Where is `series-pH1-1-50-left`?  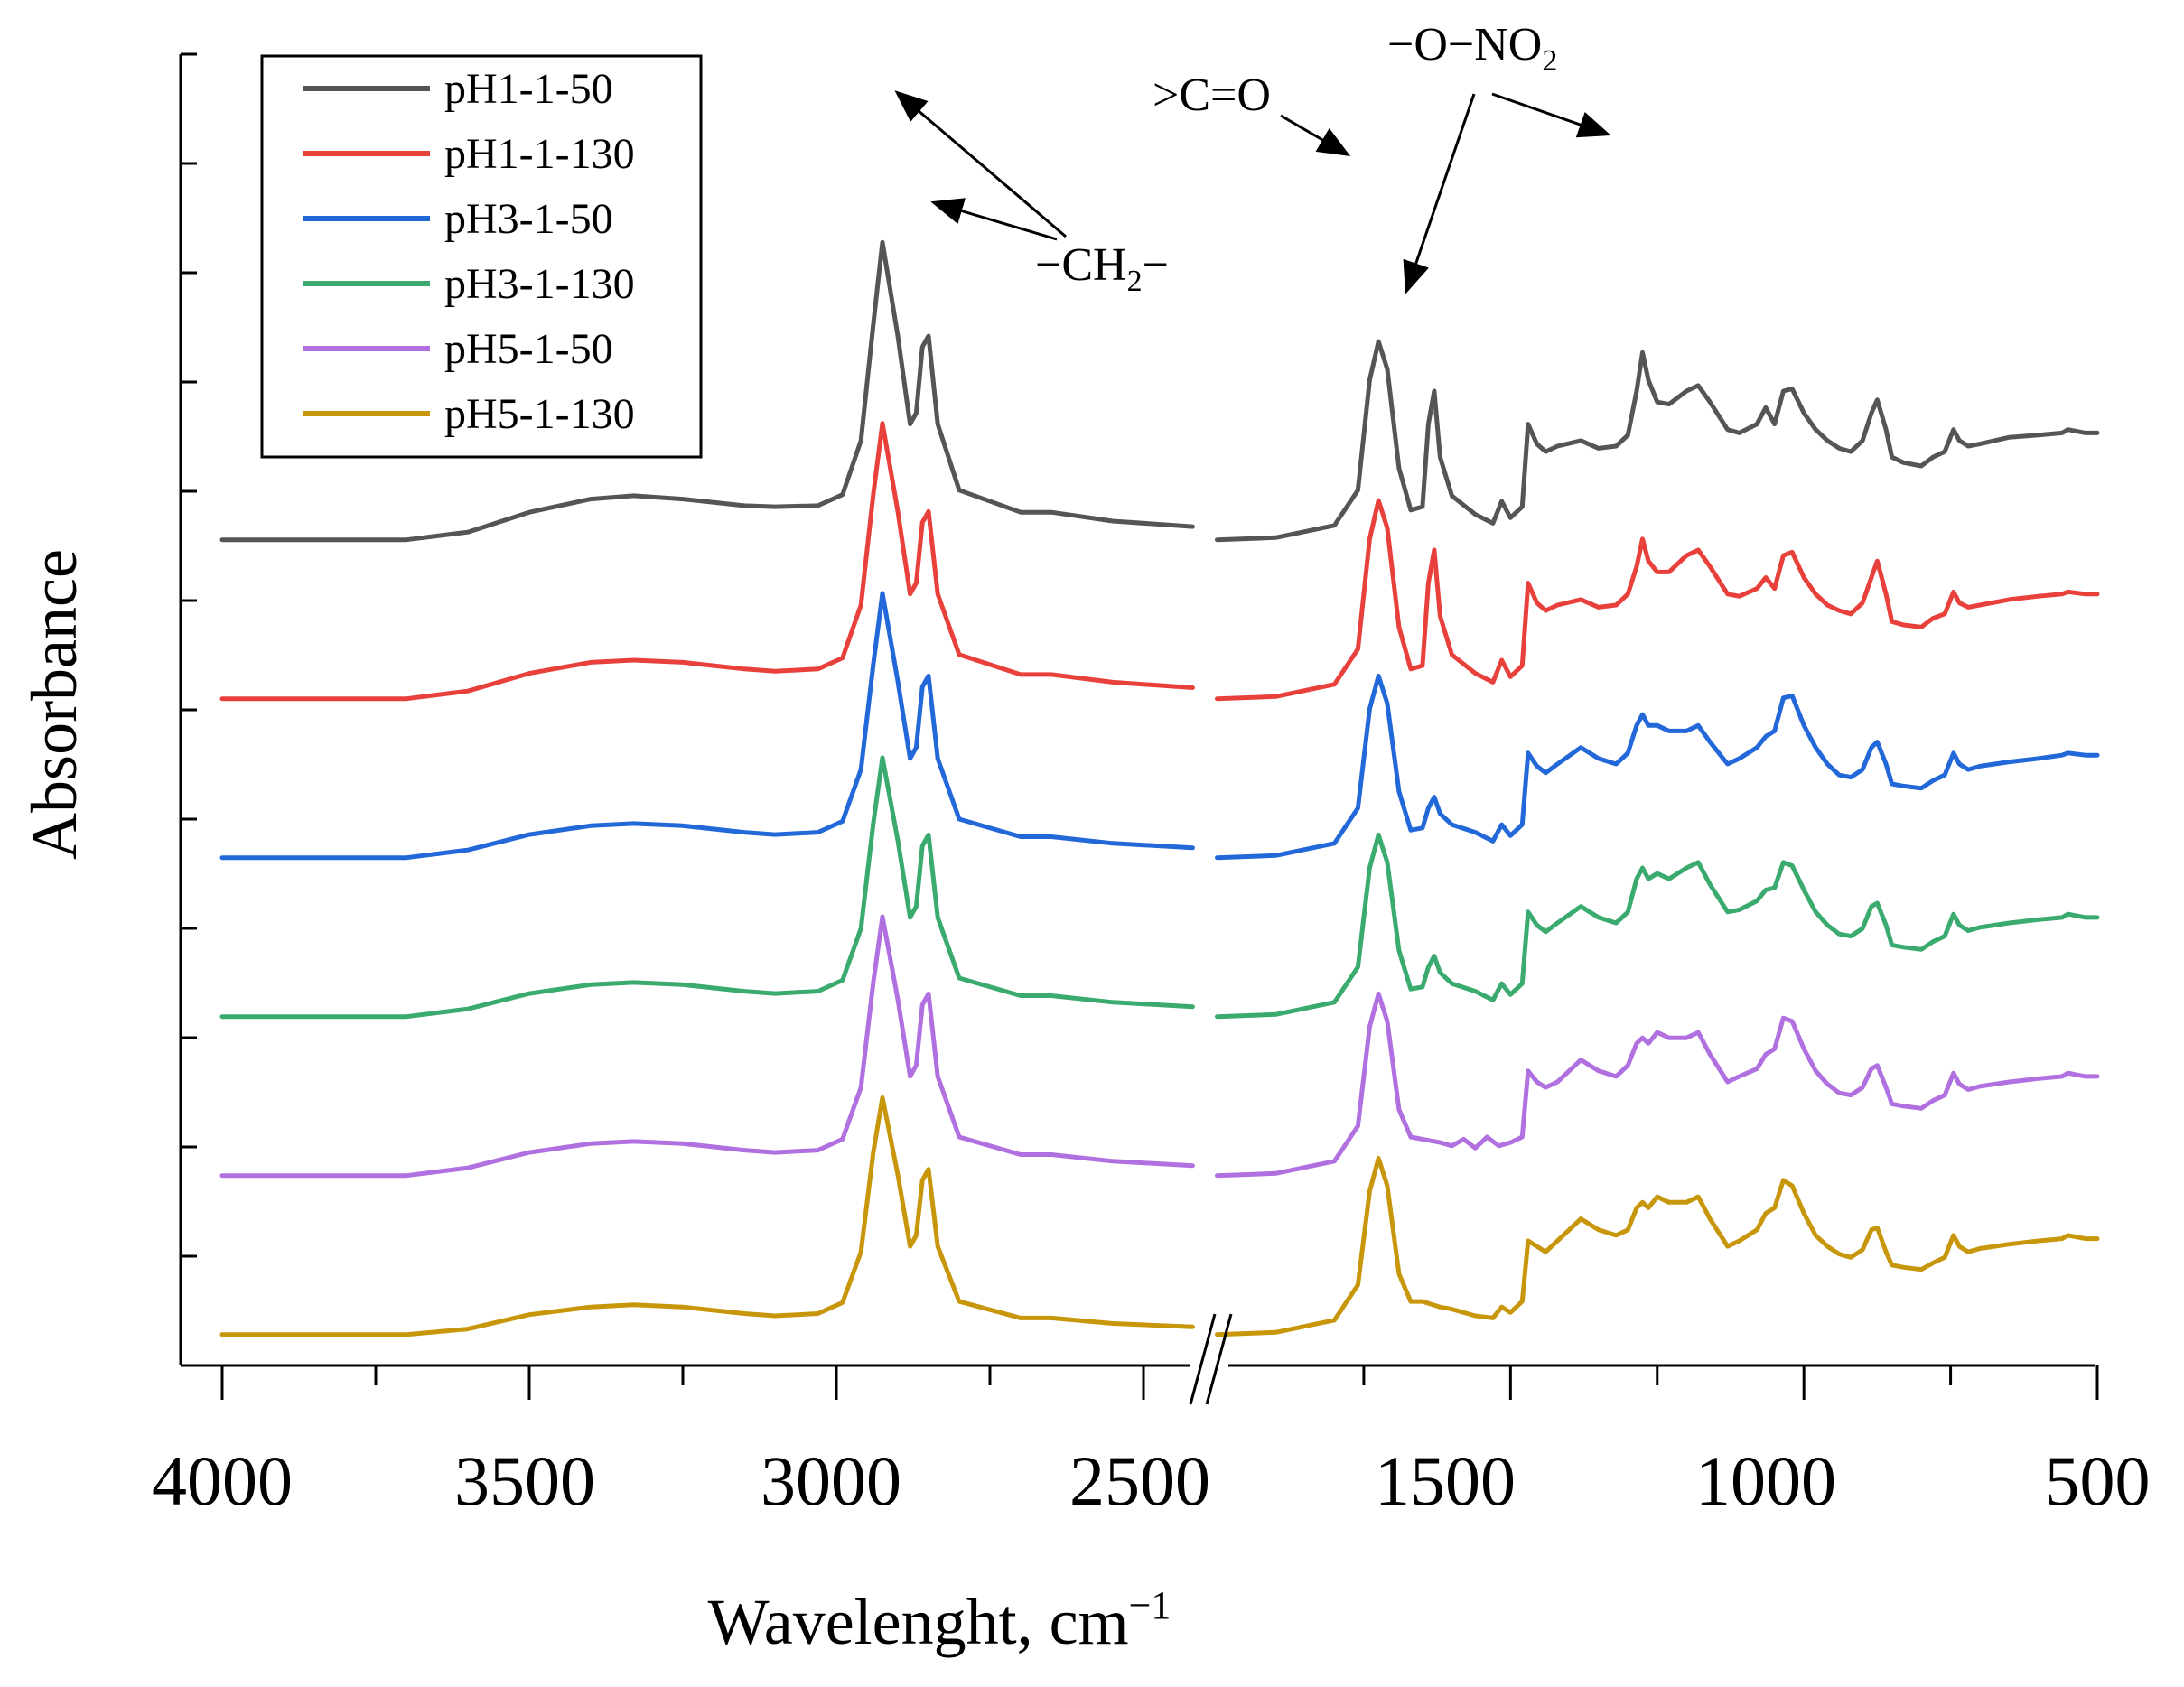 series-pH1-1-50-left is located at coordinates (707, 391).